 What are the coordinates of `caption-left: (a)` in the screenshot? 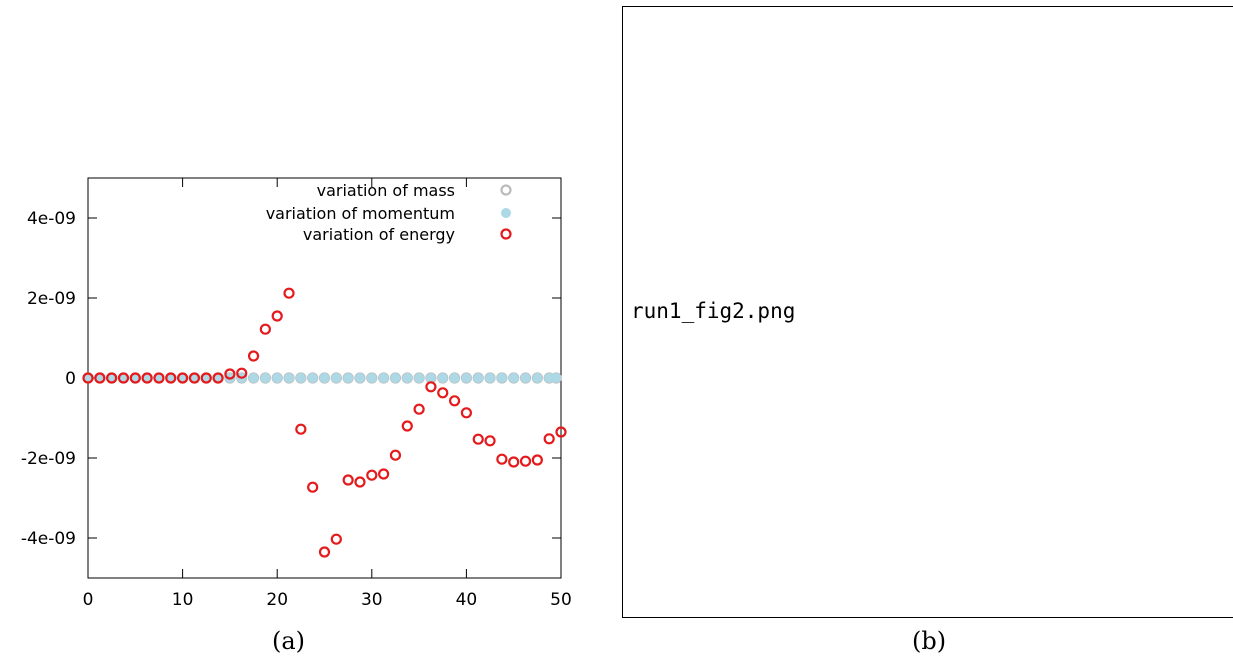 It's located at (289, 641).